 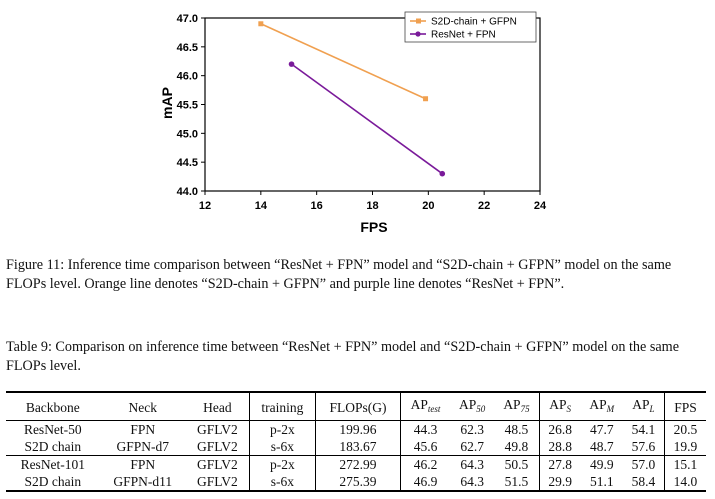 I want to click on col-ap-test: APtest, so click(x=425, y=406).